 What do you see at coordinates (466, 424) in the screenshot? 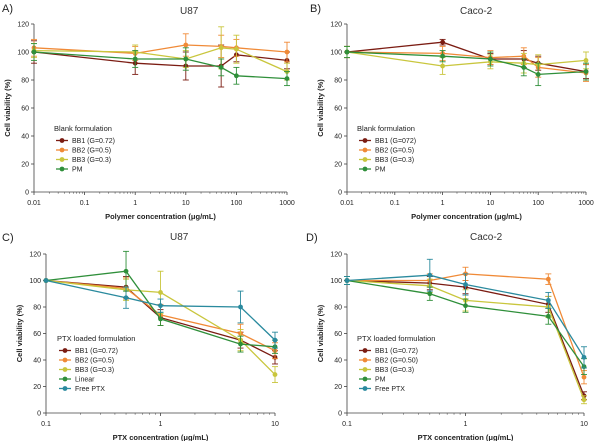
I see `x-tick-label: 1` at bounding box center [466, 424].